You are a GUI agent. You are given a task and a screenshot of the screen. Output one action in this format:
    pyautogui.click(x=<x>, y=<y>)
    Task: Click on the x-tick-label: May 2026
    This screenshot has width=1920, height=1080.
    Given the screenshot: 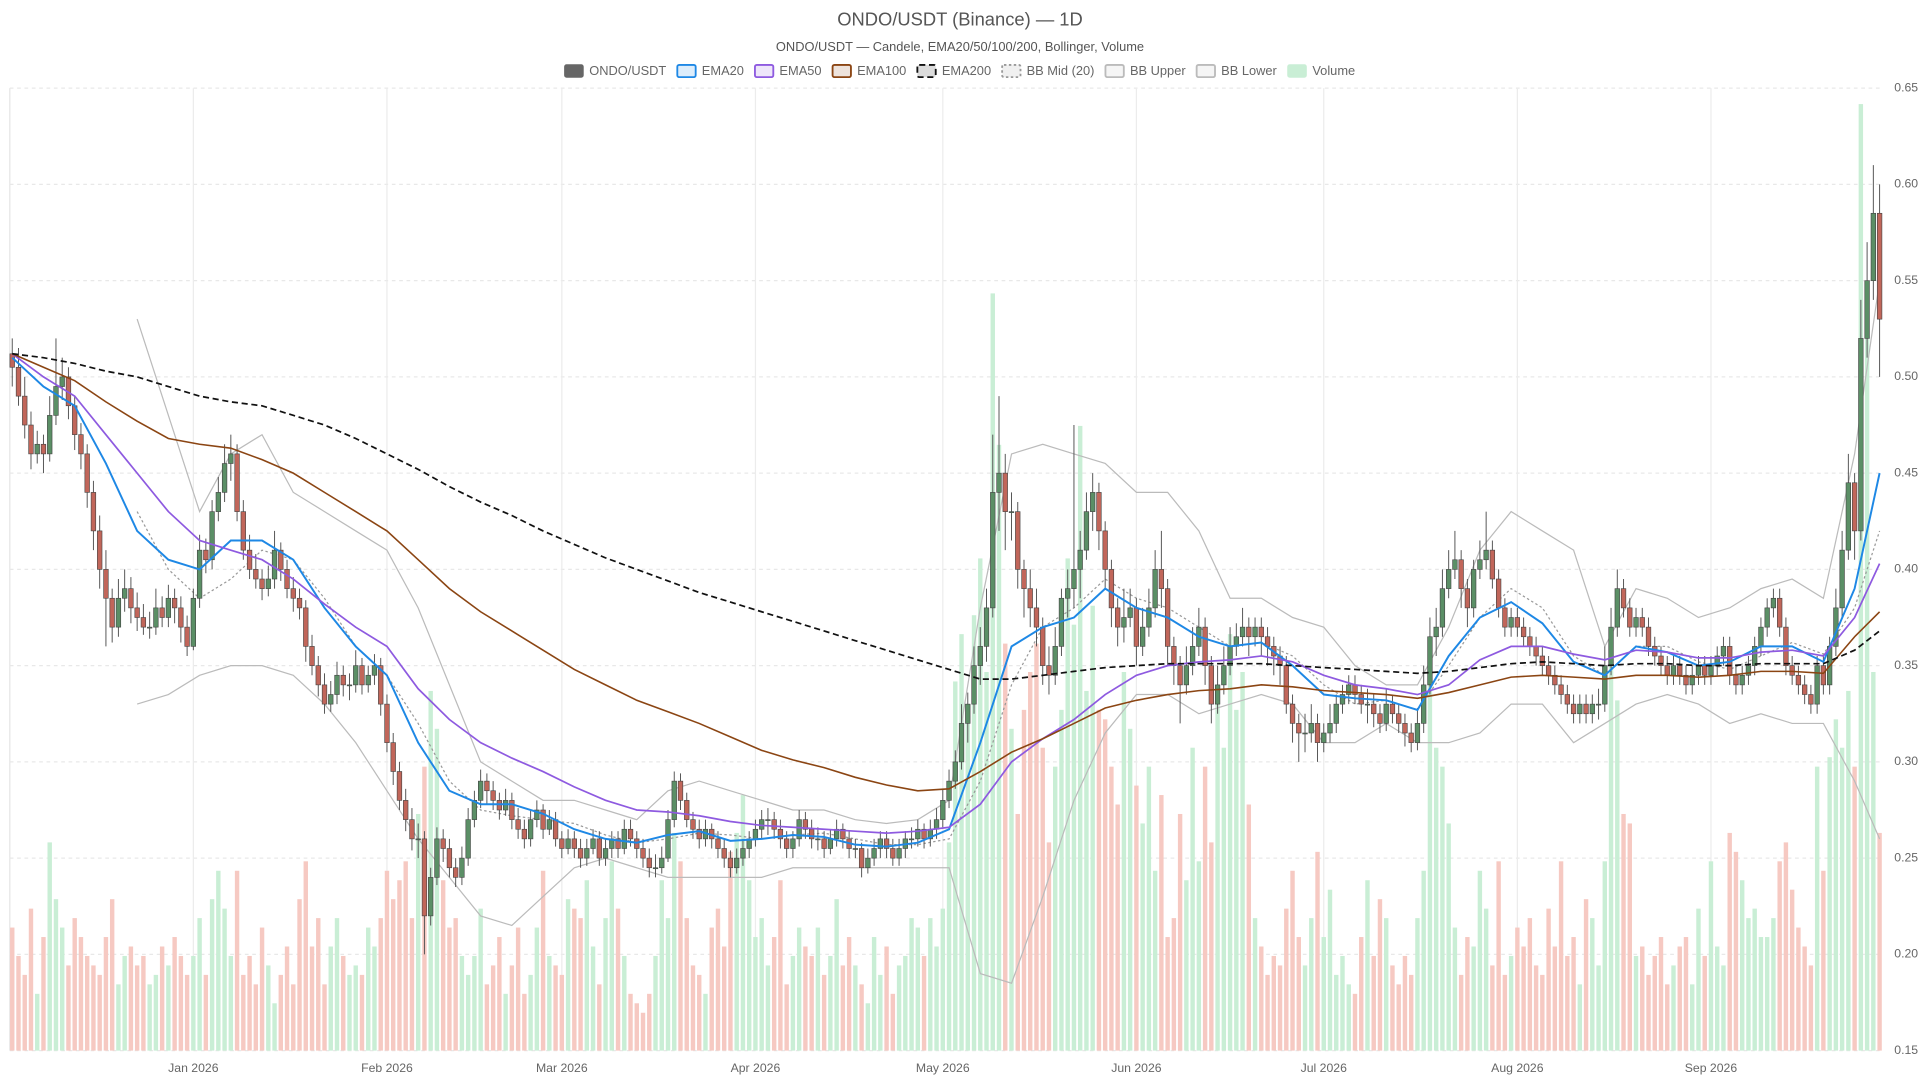 What is the action you would take?
    pyautogui.click(x=943, y=1068)
    